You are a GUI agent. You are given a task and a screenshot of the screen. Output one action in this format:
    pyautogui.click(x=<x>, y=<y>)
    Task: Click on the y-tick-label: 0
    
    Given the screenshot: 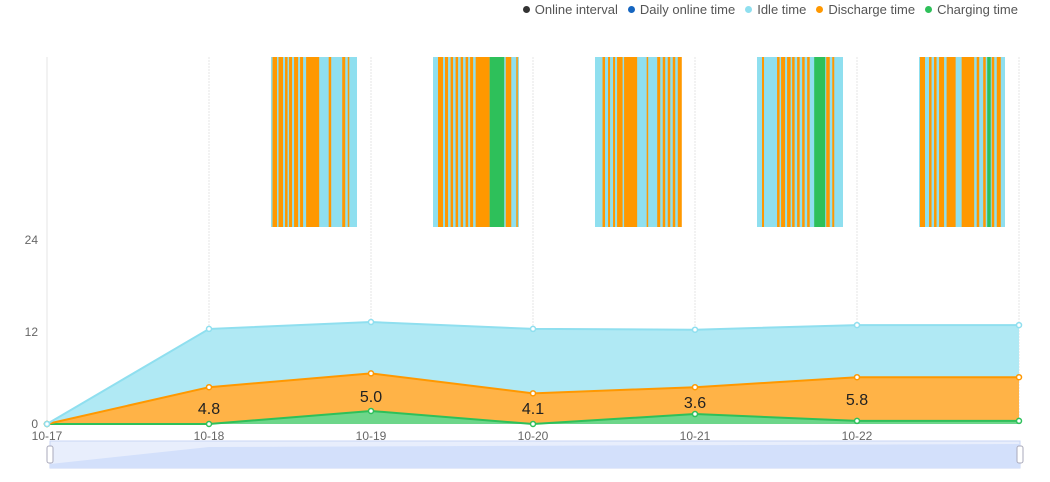 What is the action you would take?
    pyautogui.click(x=34, y=424)
    